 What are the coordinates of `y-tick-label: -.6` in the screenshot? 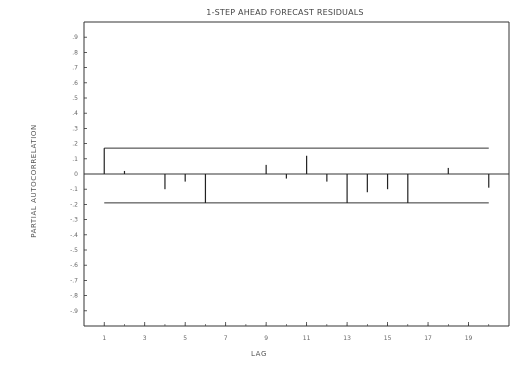 It's located at (74, 265).